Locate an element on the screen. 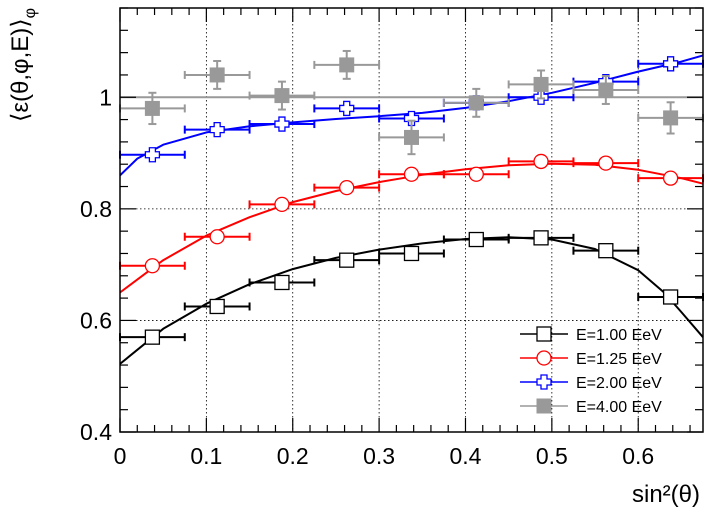 The width and height of the screenshot is (705, 512). x-tick-label: 0.5 is located at coordinates (552, 456).